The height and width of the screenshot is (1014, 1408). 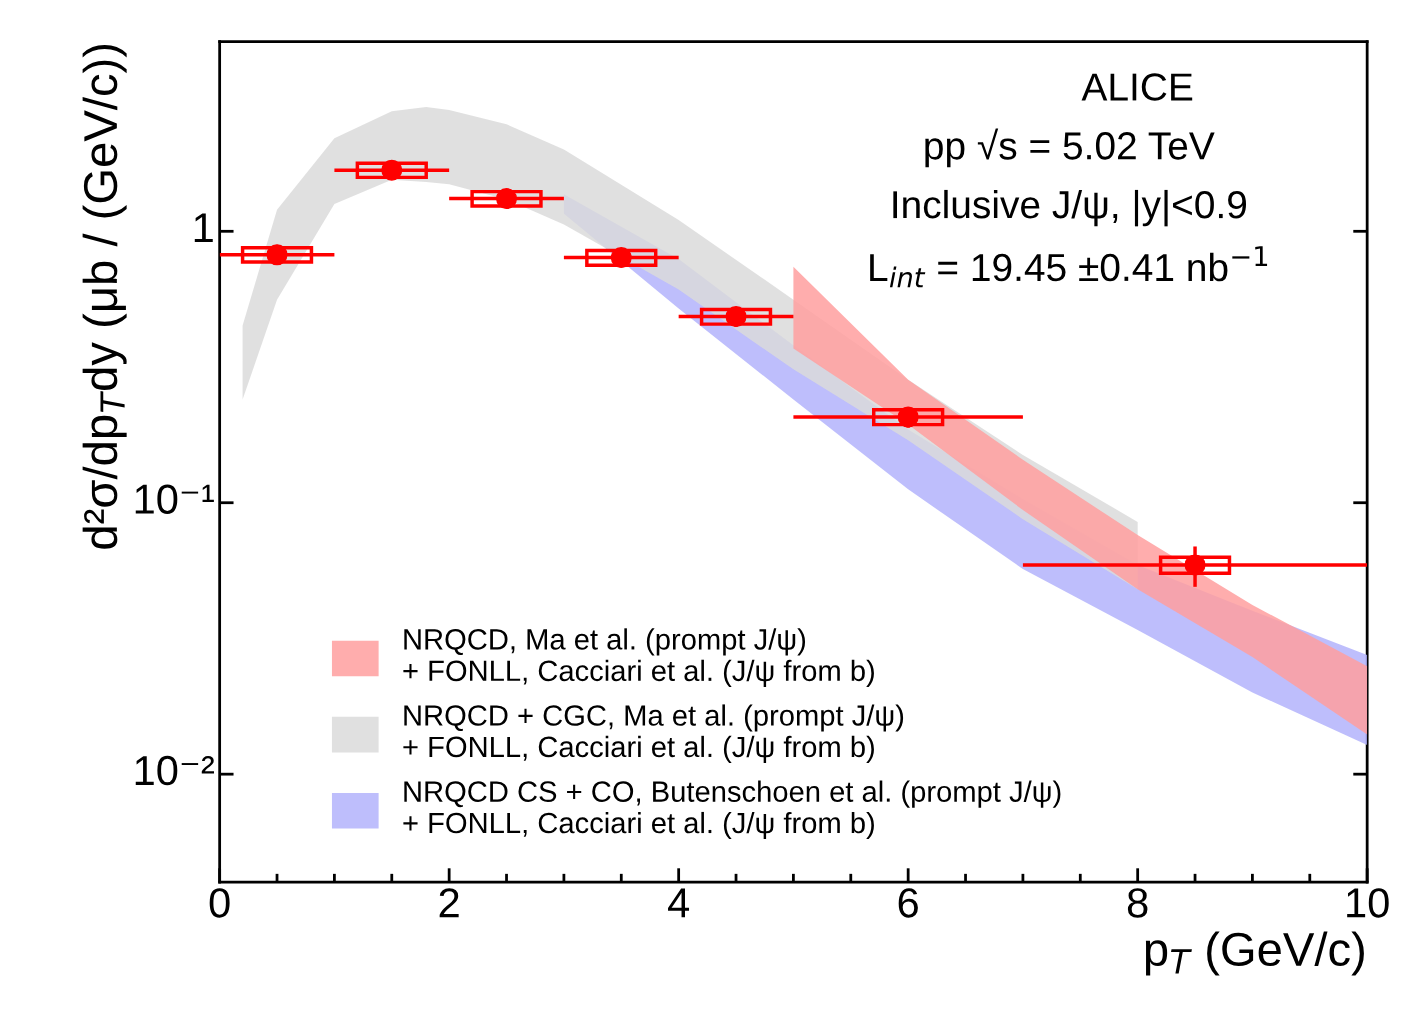 What do you see at coordinates (1368, 903) in the screenshot?
I see `x-tick-label: 10` at bounding box center [1368, 903].